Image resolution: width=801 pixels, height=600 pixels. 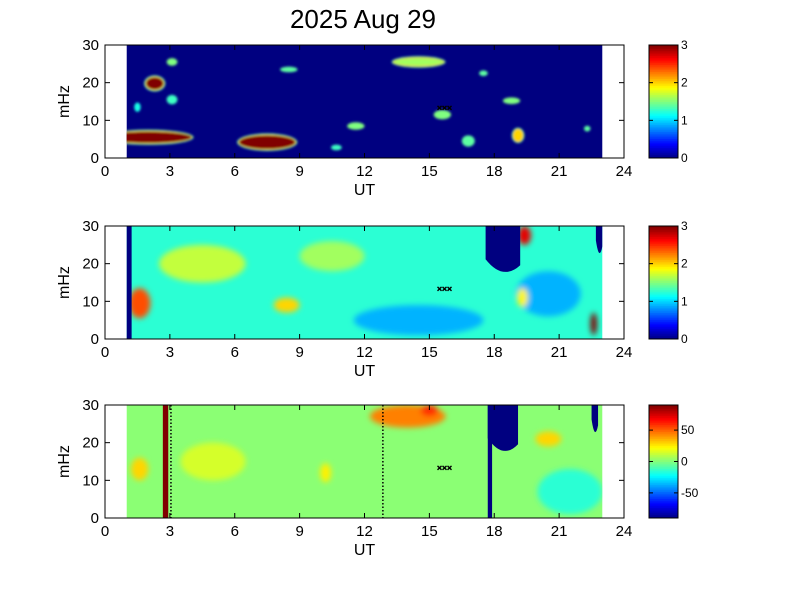 What do you see at coordinates (684, 83) in the screenshot?
I see `colorbar-tick-label: 2` at bounding box center [684, 83].